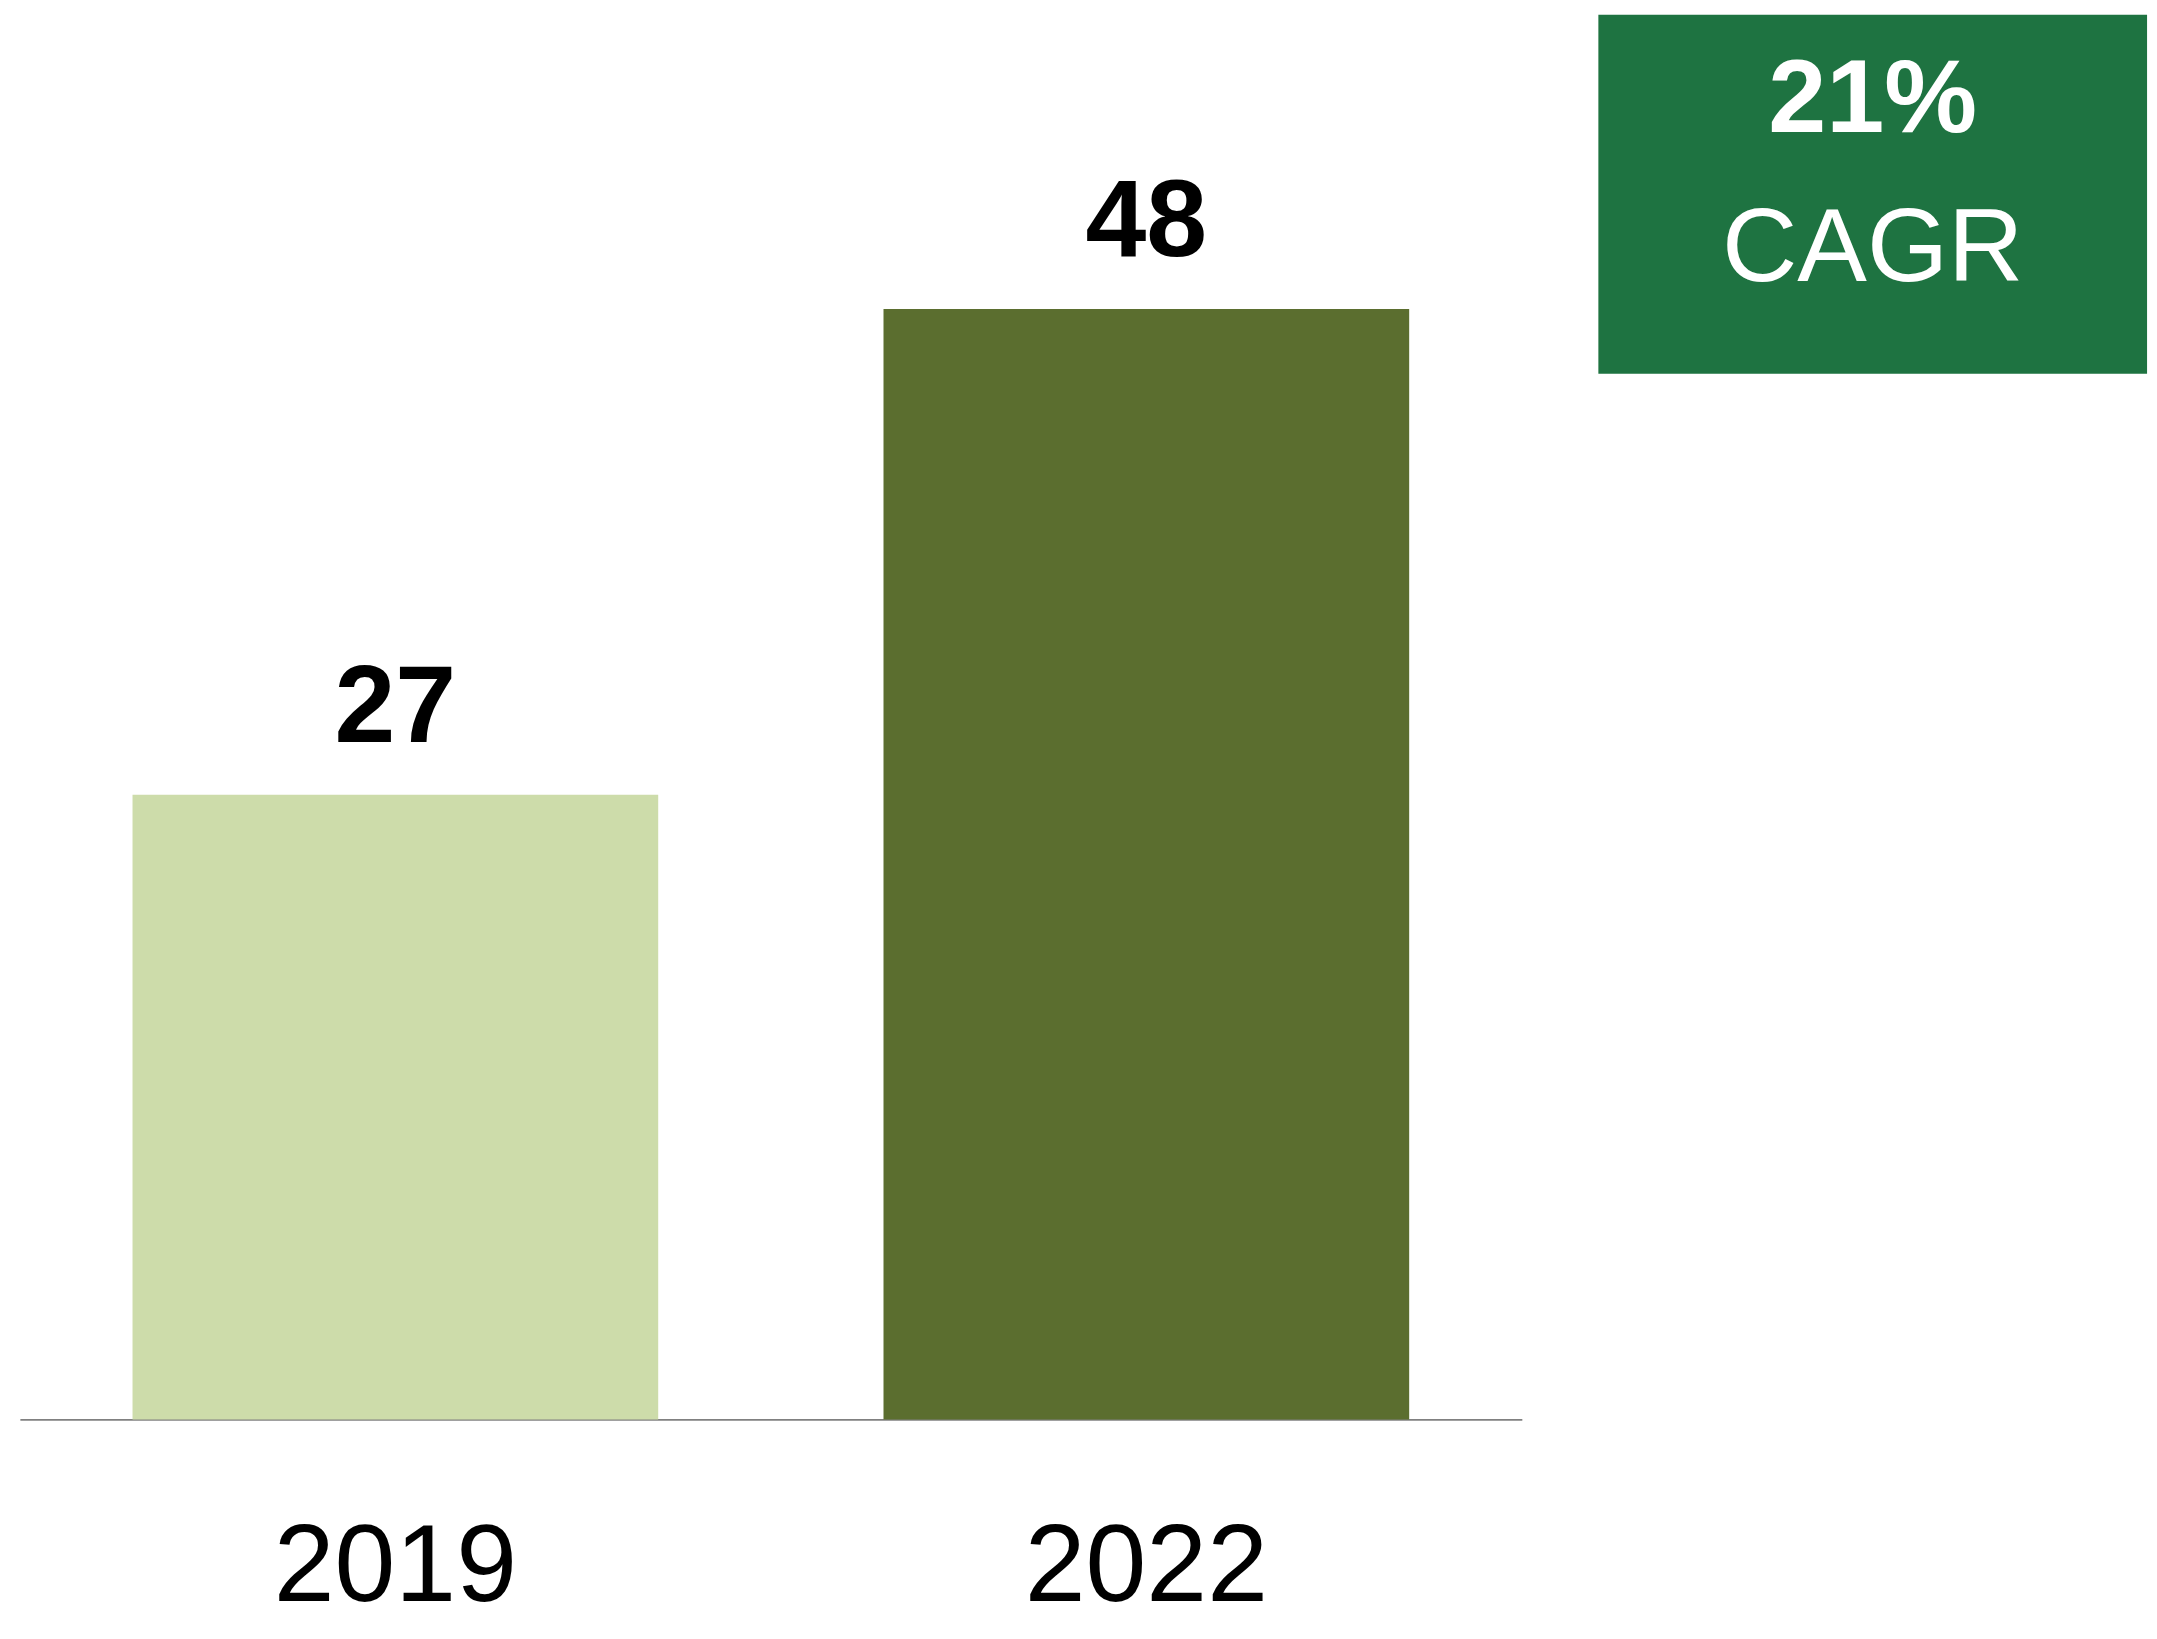 The image size is (2157, 1639). I want to click on x-tick-label: 2019, so click(395, 1562).